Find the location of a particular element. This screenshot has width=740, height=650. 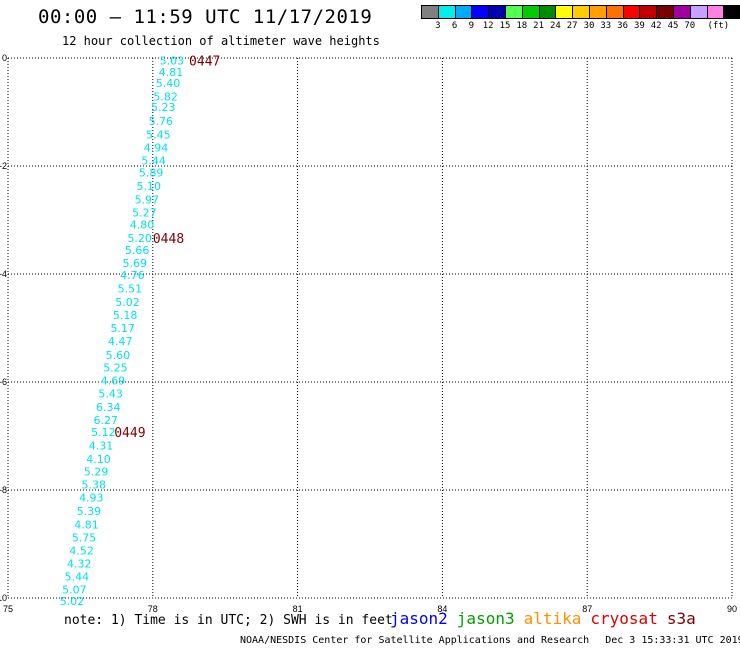

wave-height-label: 5.25 is located at coordinates (115, 367).